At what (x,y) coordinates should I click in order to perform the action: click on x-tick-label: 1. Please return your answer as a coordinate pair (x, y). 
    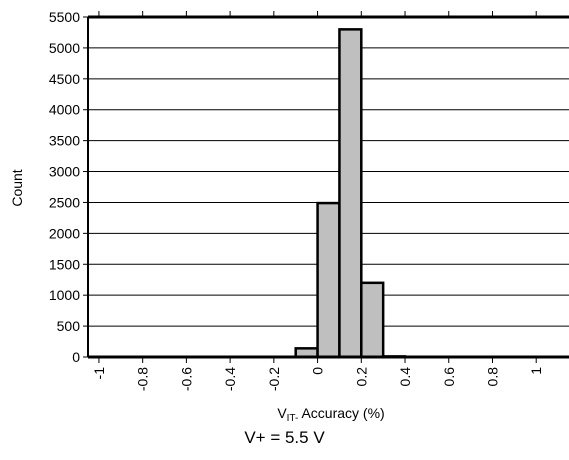
    Looking at the image, I should click on (536, 371).